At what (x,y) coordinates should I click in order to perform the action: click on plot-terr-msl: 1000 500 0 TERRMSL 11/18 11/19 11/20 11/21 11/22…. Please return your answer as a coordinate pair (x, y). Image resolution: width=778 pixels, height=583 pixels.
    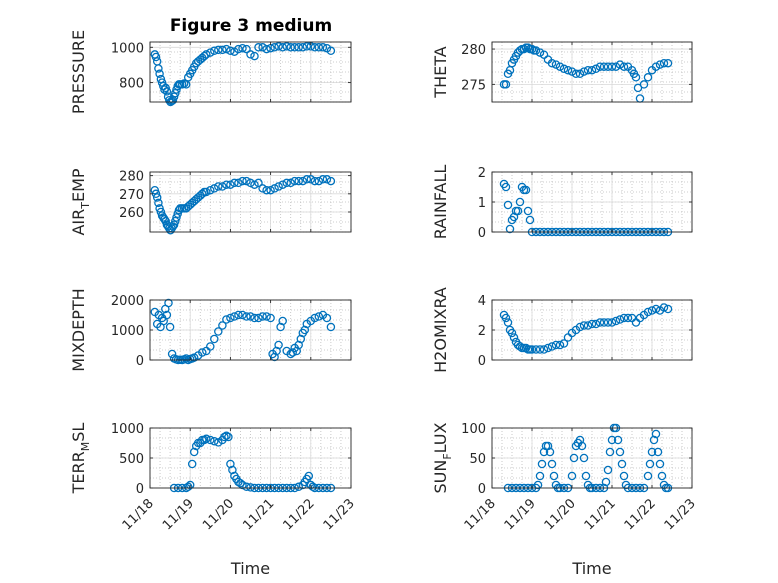
    Looking at the image, I should click on (213, 500).